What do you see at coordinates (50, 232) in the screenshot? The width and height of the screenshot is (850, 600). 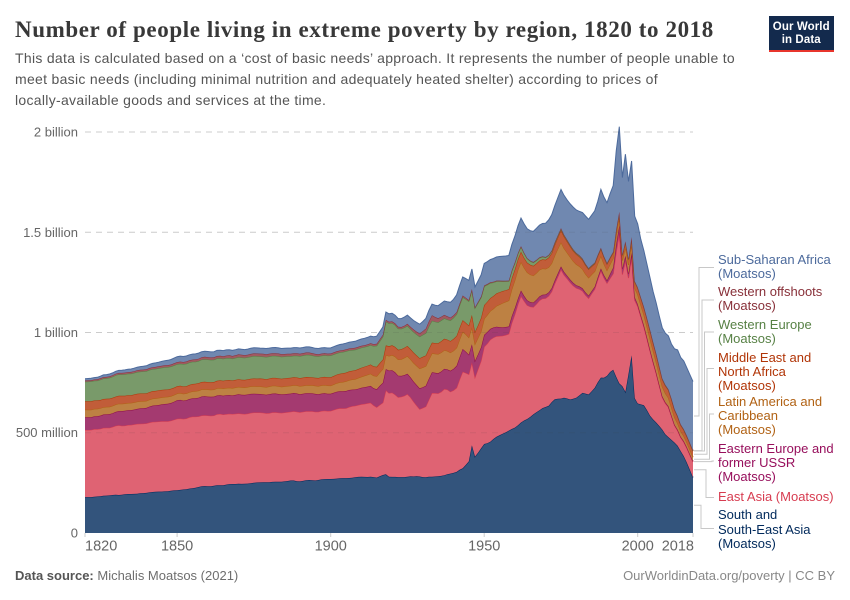 I see `svg-text: 1.5 billion` at bounding box center [50, 232].